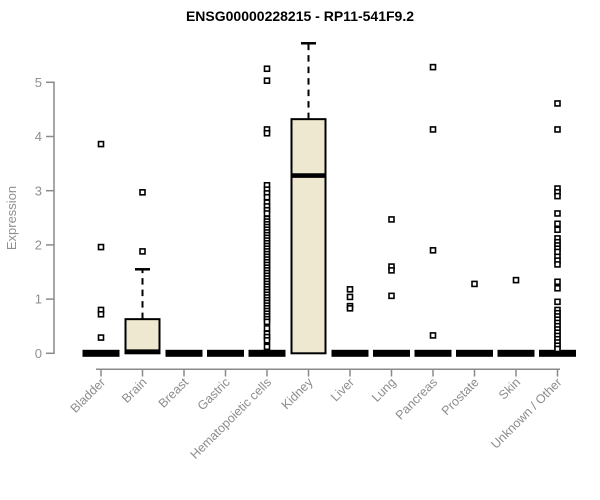  I want to click on x-category-label: Unknown / Other, so click(526, 413).